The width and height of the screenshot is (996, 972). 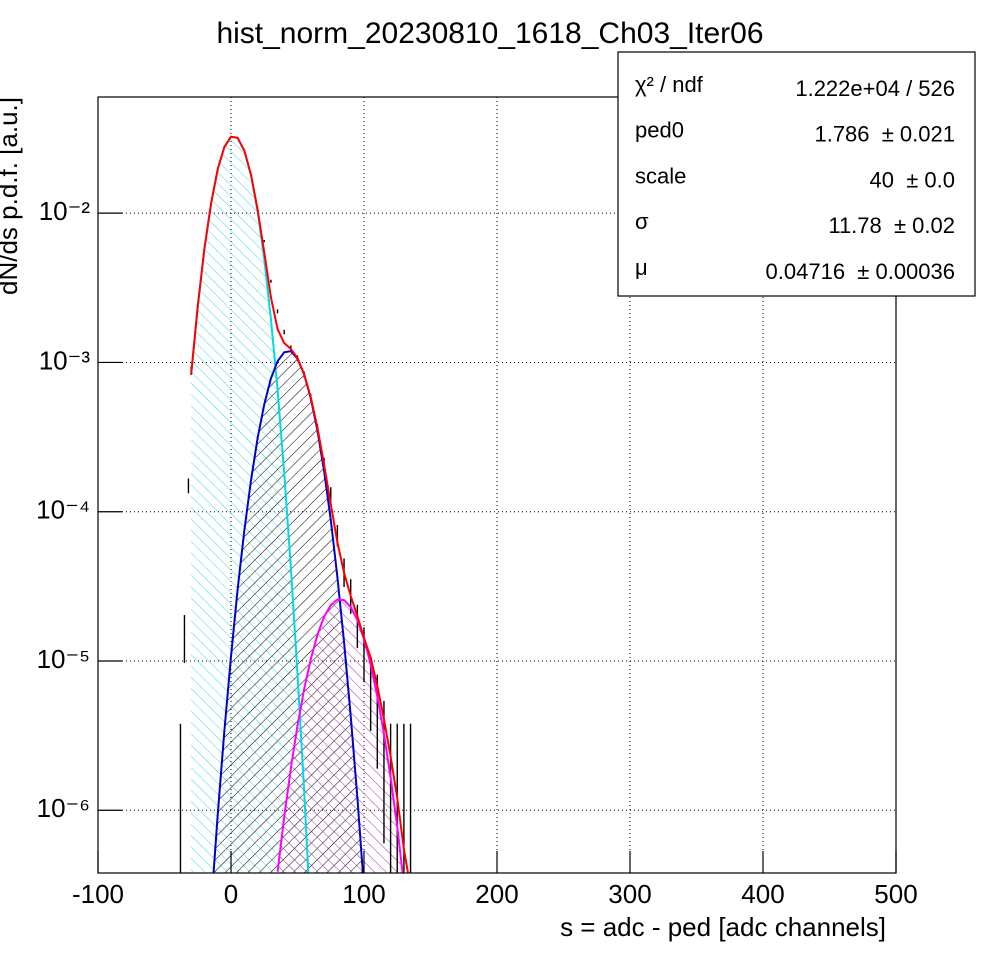 I want to click on stats-label: σ, so click(x=642, y=221).